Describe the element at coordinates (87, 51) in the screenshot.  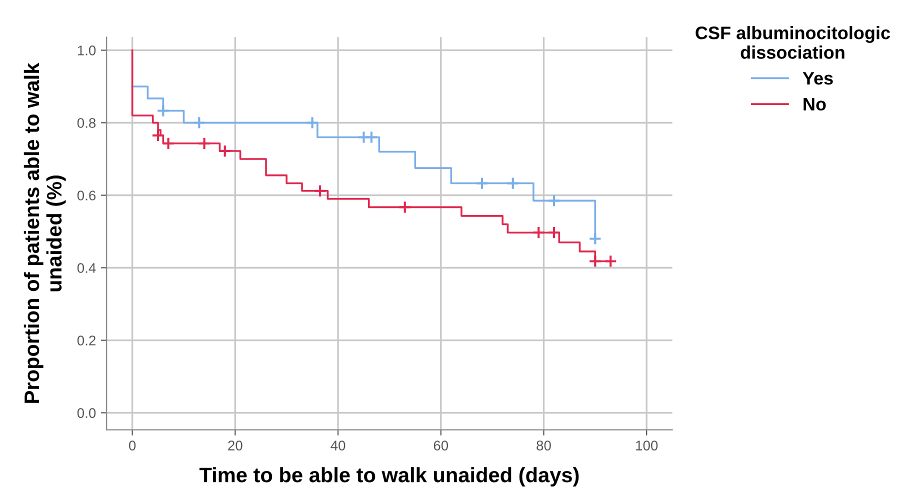
I see `y-tick-label: 1.0` at that location.